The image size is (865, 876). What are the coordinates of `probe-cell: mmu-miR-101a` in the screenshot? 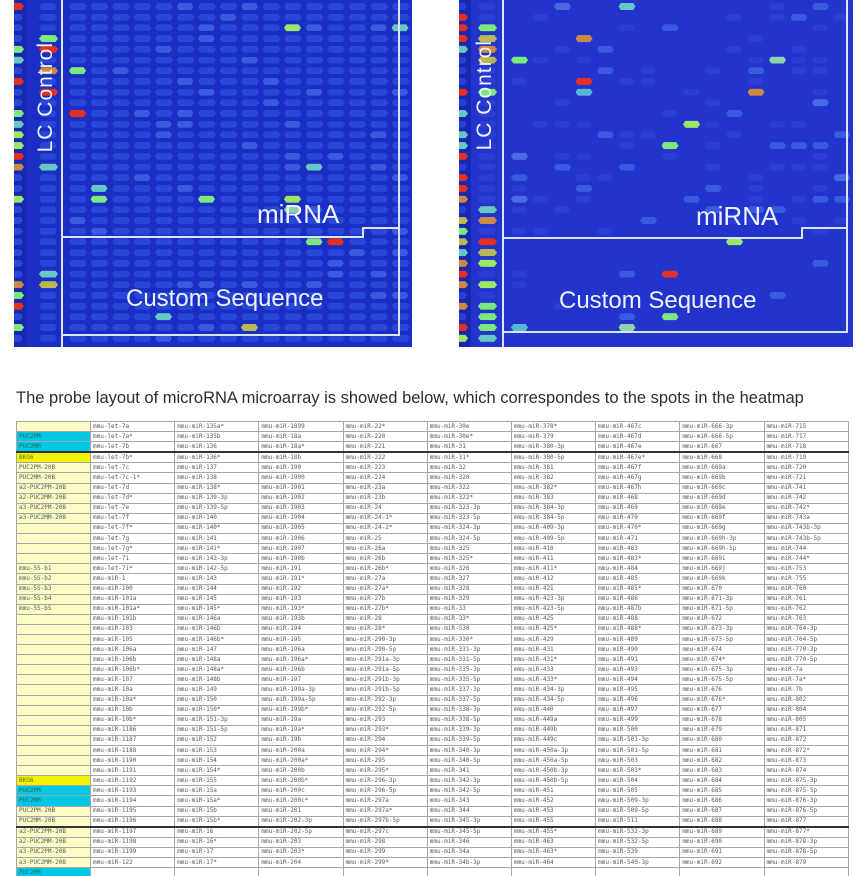 It's located at (132, 599).